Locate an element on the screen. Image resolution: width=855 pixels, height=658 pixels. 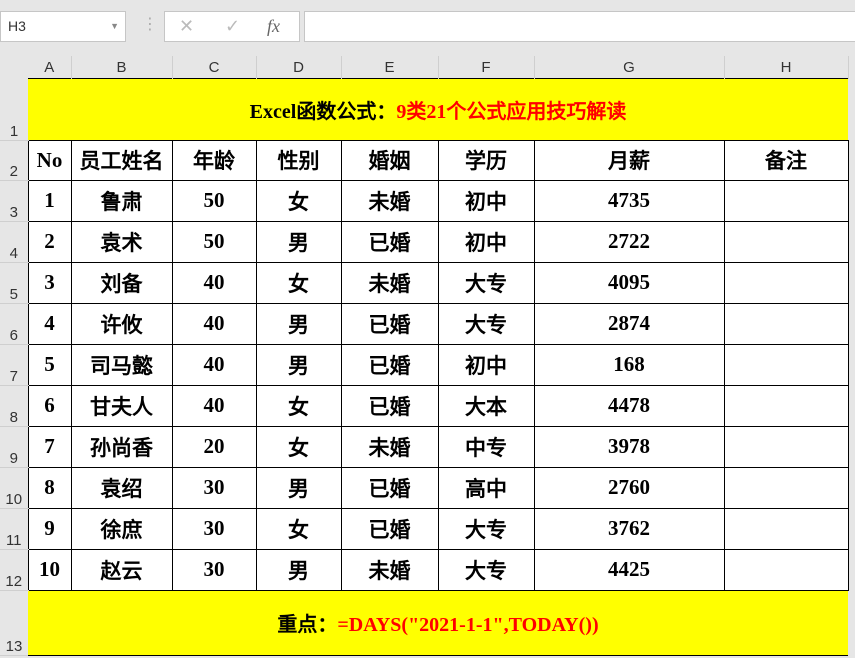
data-cell: 3978 is located at coordinates (629, 446).